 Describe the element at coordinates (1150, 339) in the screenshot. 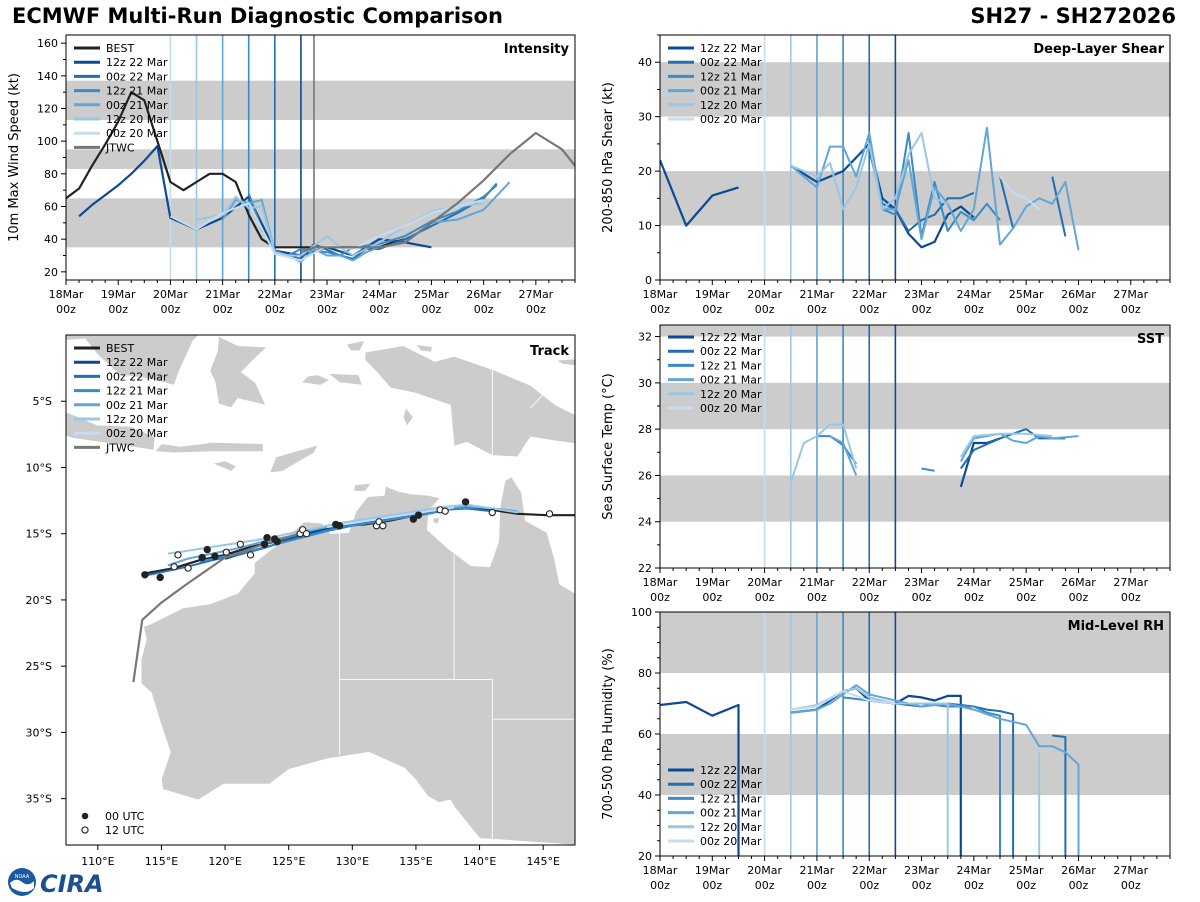

I see `sst-title: SST` at that location.